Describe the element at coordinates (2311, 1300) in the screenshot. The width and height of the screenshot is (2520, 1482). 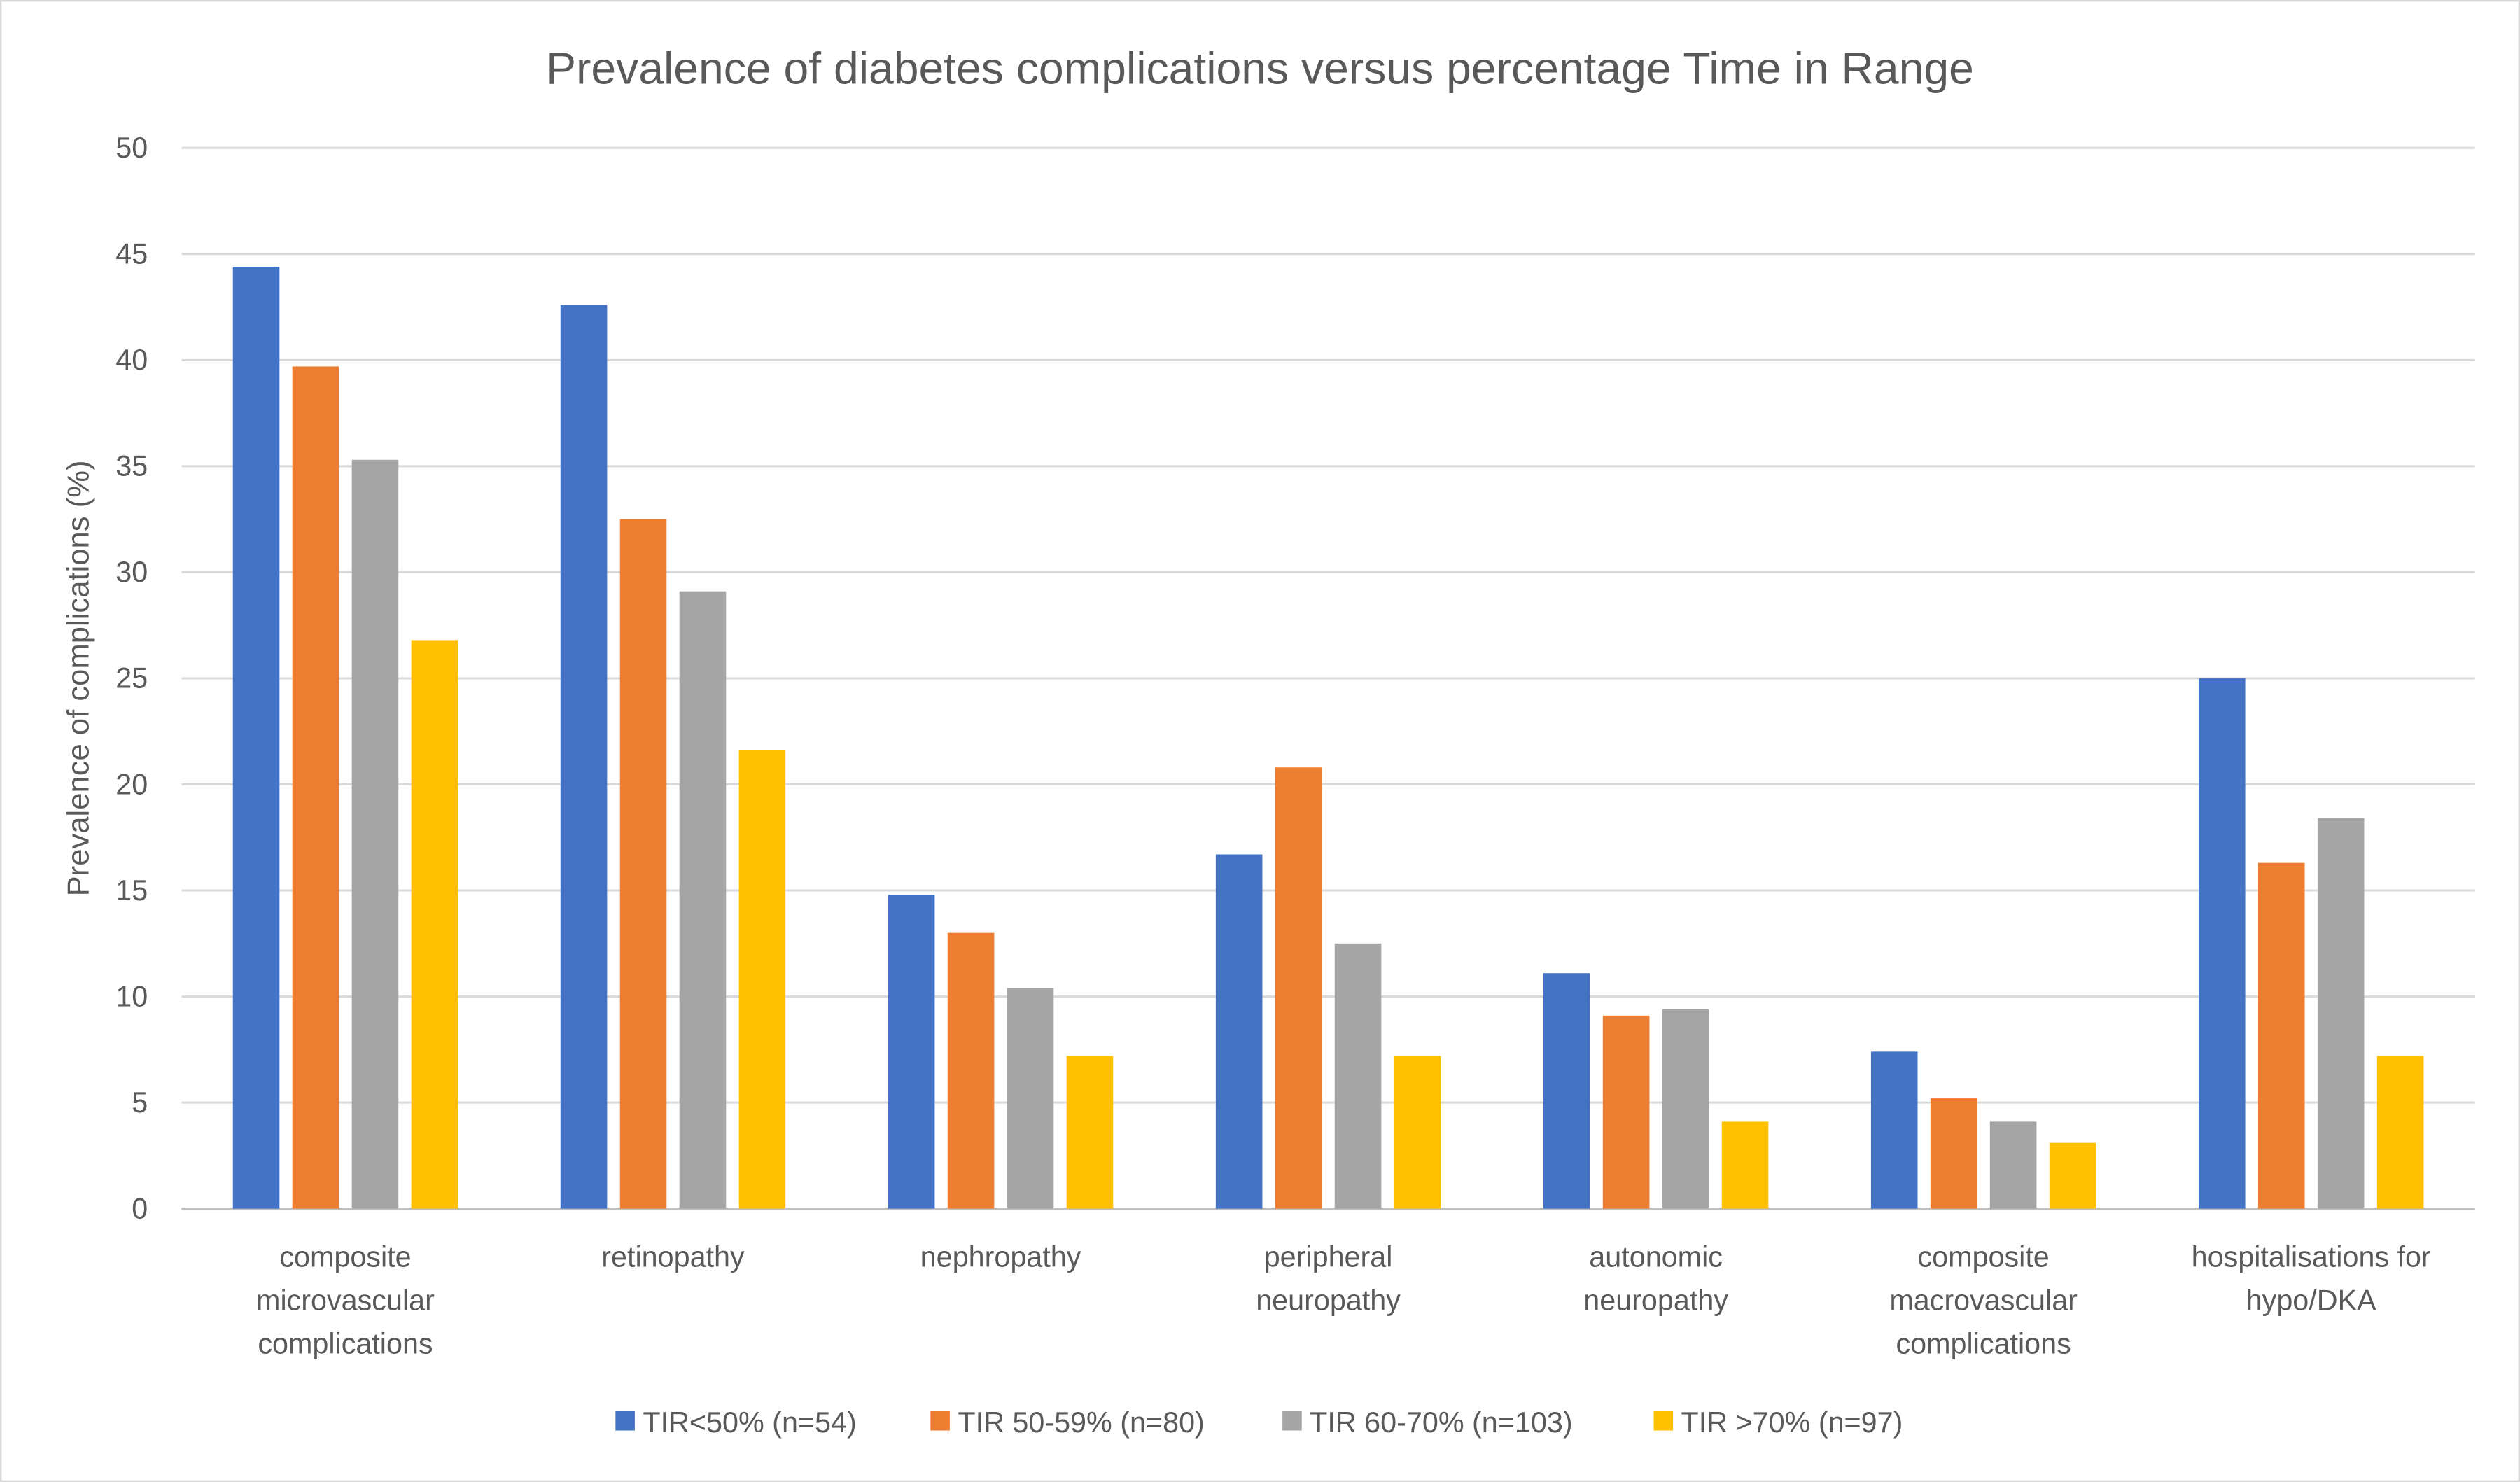
I see `x-category-label: hypo/DKA` at that location.